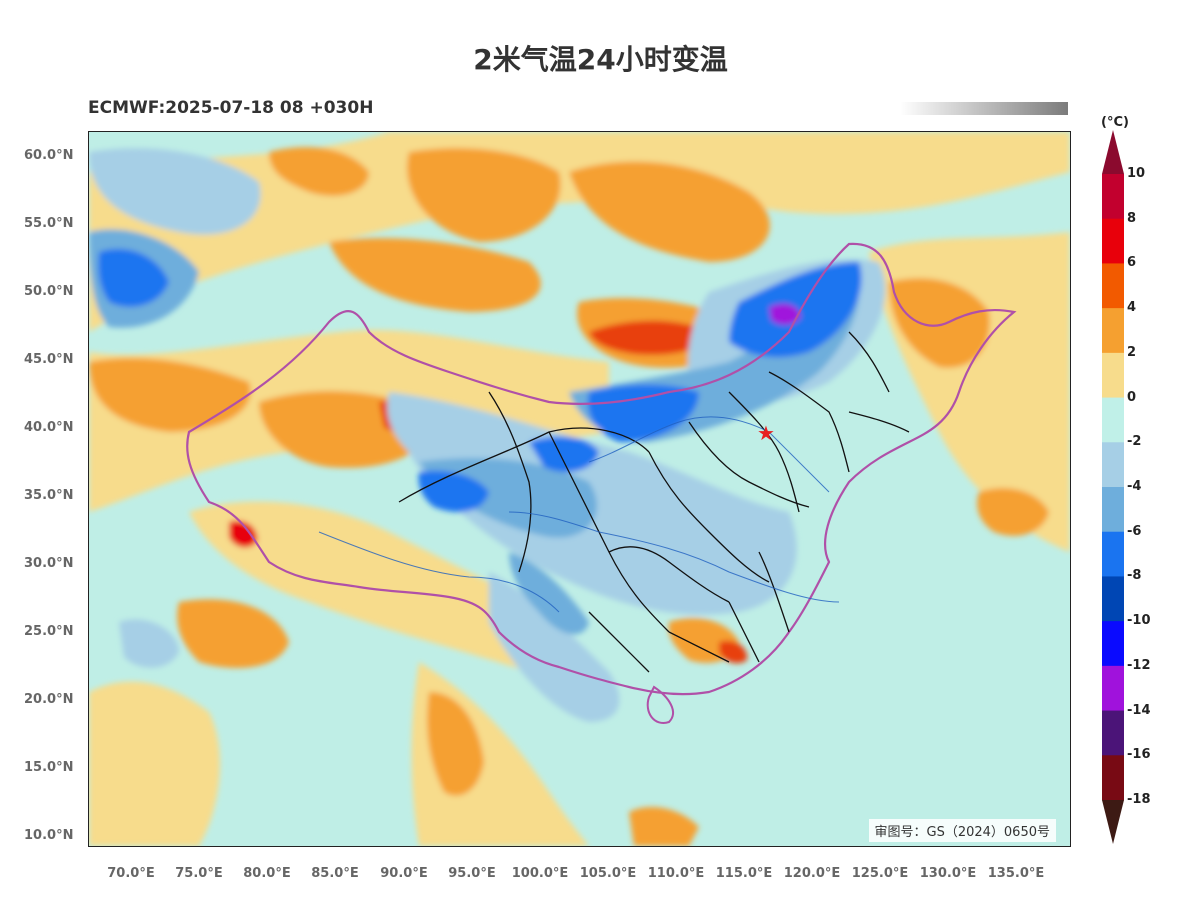 The image size is (1201, 900). I want to click on colorbar-arrow-top, so click(1113, 152).